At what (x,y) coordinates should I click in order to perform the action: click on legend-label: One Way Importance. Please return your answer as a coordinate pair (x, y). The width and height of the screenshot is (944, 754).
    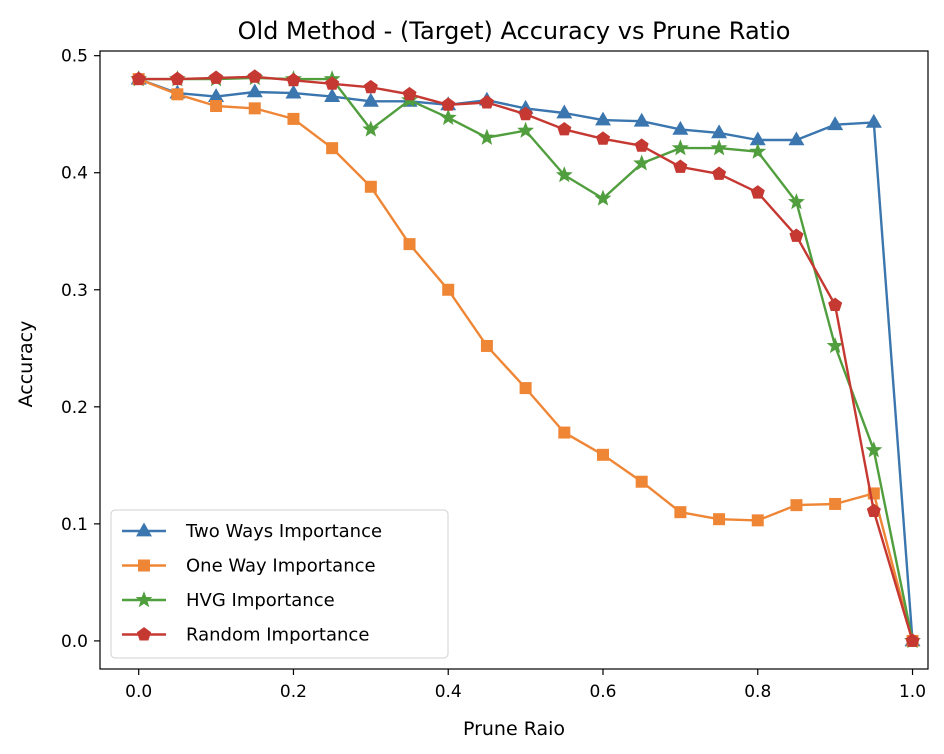
    Looking at the image, I should click on (281, 566).